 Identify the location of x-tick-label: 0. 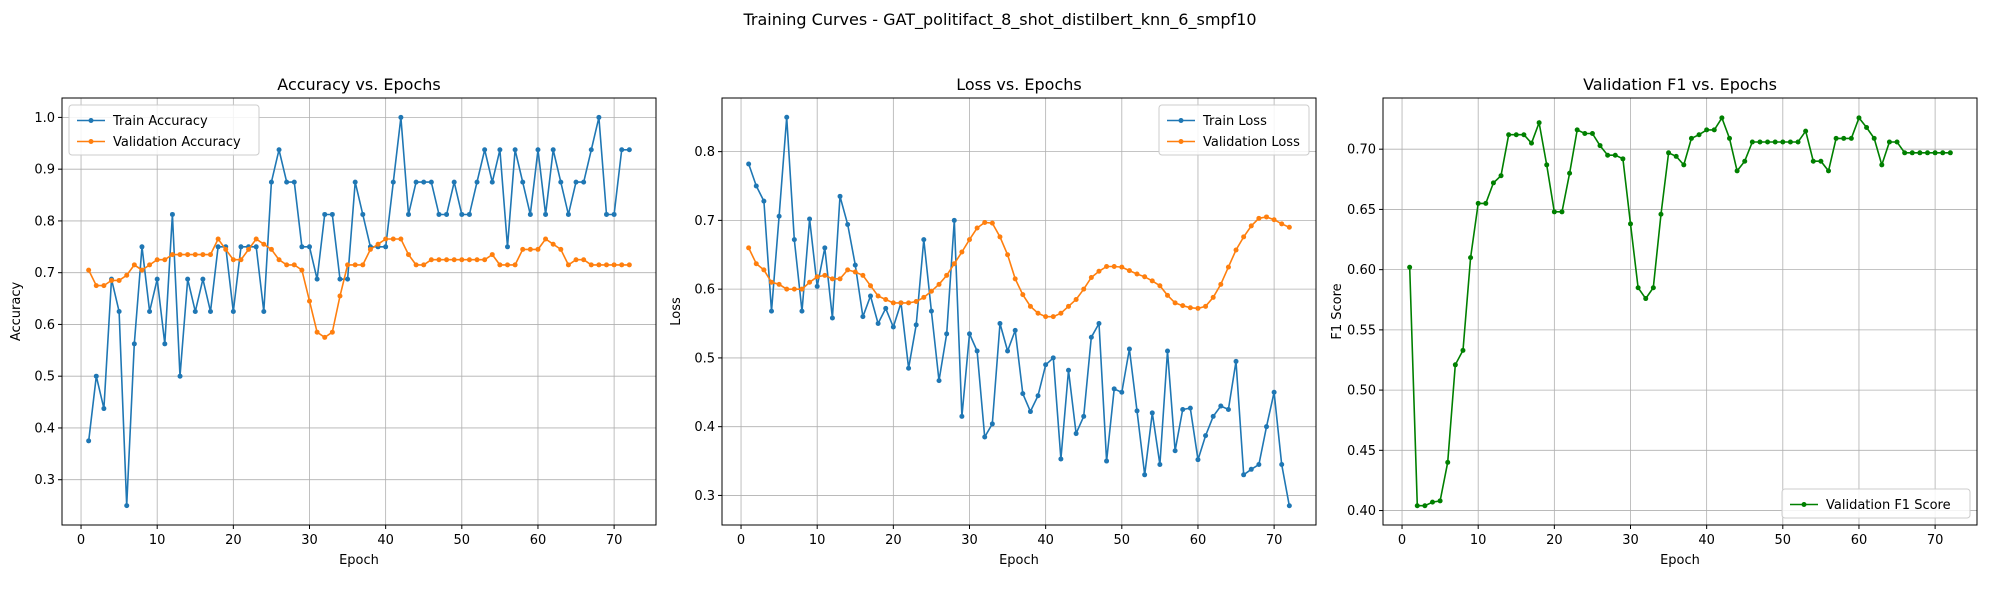
(741, 540).